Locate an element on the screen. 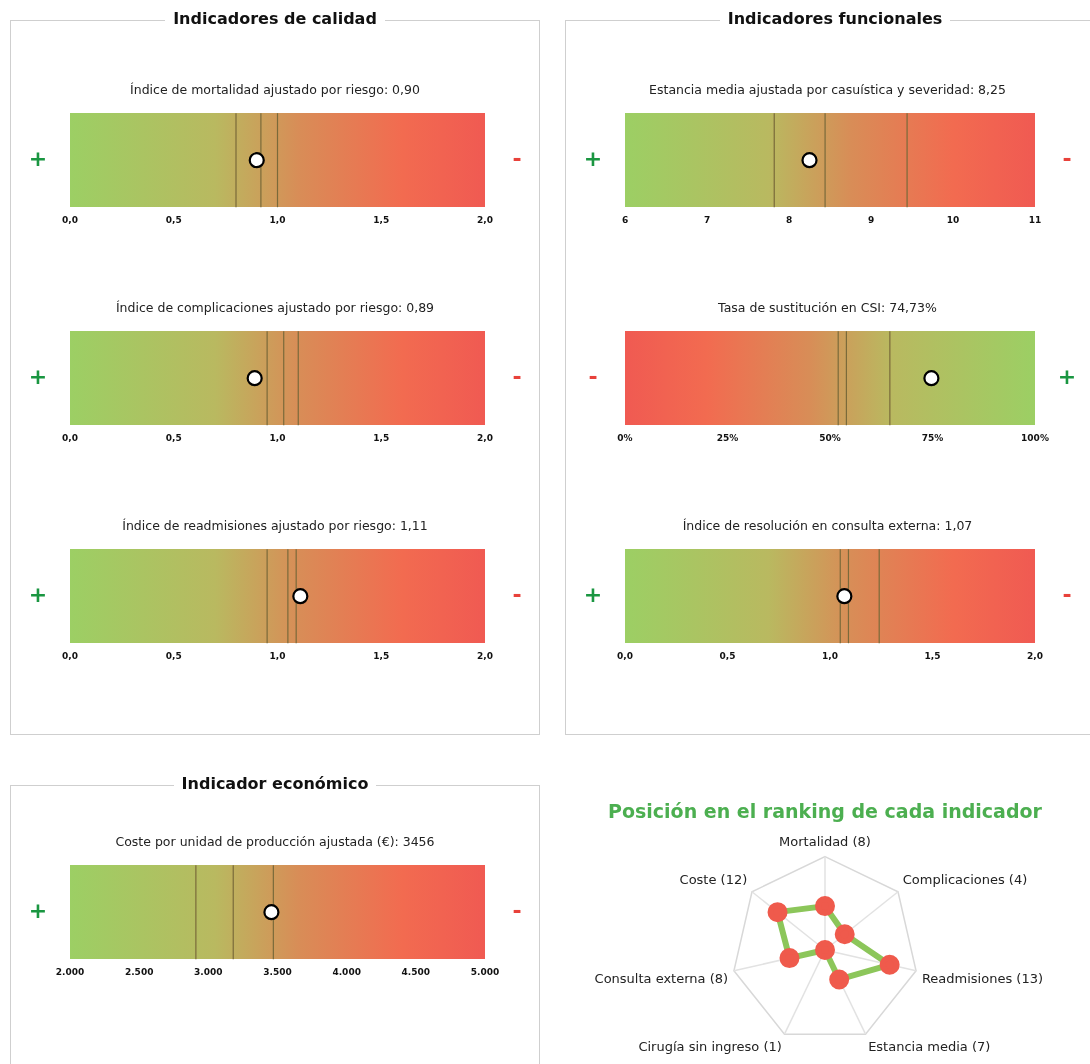 The width and height of the screenshot is (1090, 1064). spoke-label: Mortalidad (8) is located at coordinates (825, 842).